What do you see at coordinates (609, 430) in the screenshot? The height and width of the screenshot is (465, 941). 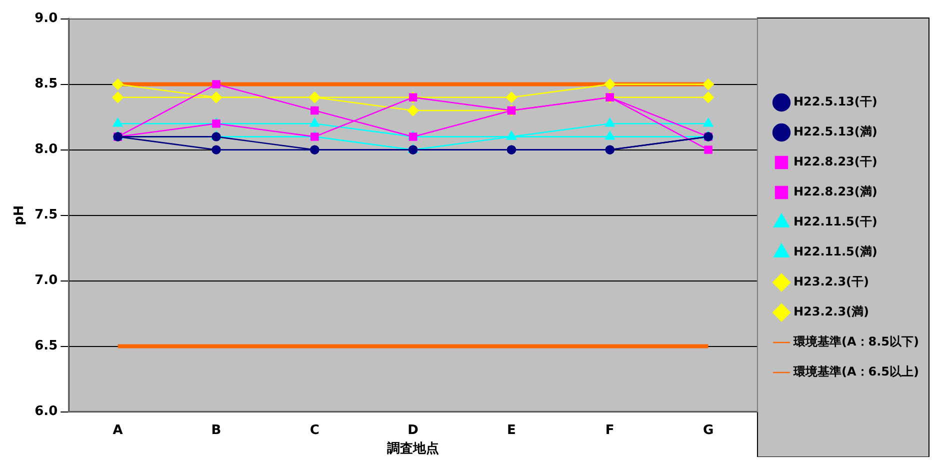 I see `x-tick-label: F` at bounding box center [609, 430].